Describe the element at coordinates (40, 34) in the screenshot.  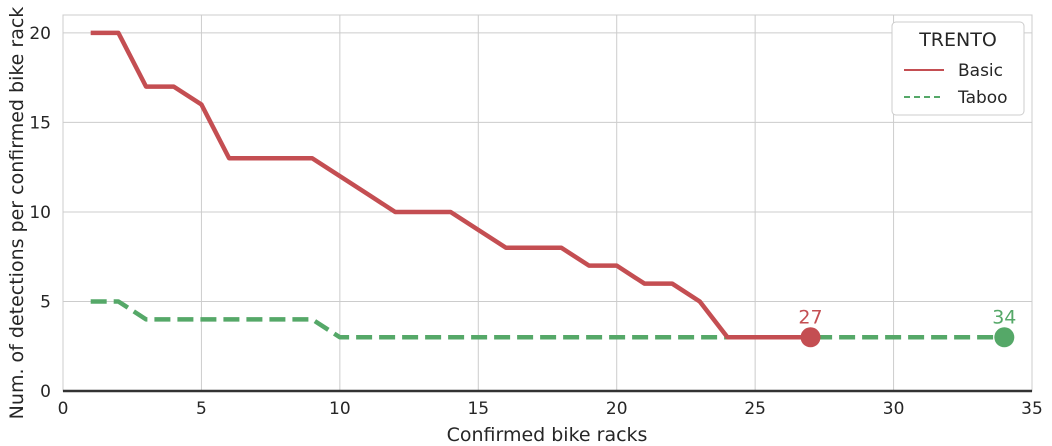
I see `y-tick-label: 20` at that location.